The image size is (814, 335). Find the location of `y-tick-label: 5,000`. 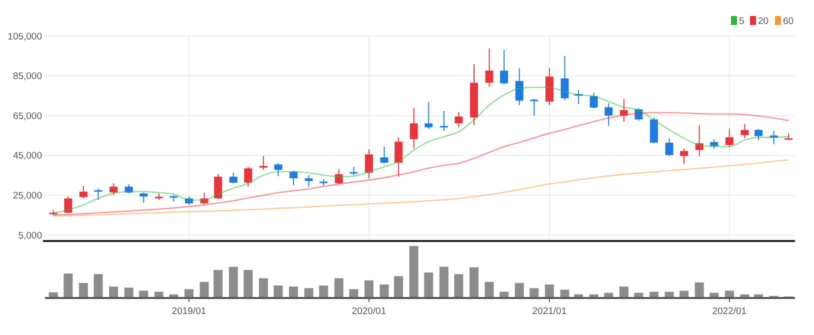

y-tick-label: 5,000 is located at coordinates (30, 236).